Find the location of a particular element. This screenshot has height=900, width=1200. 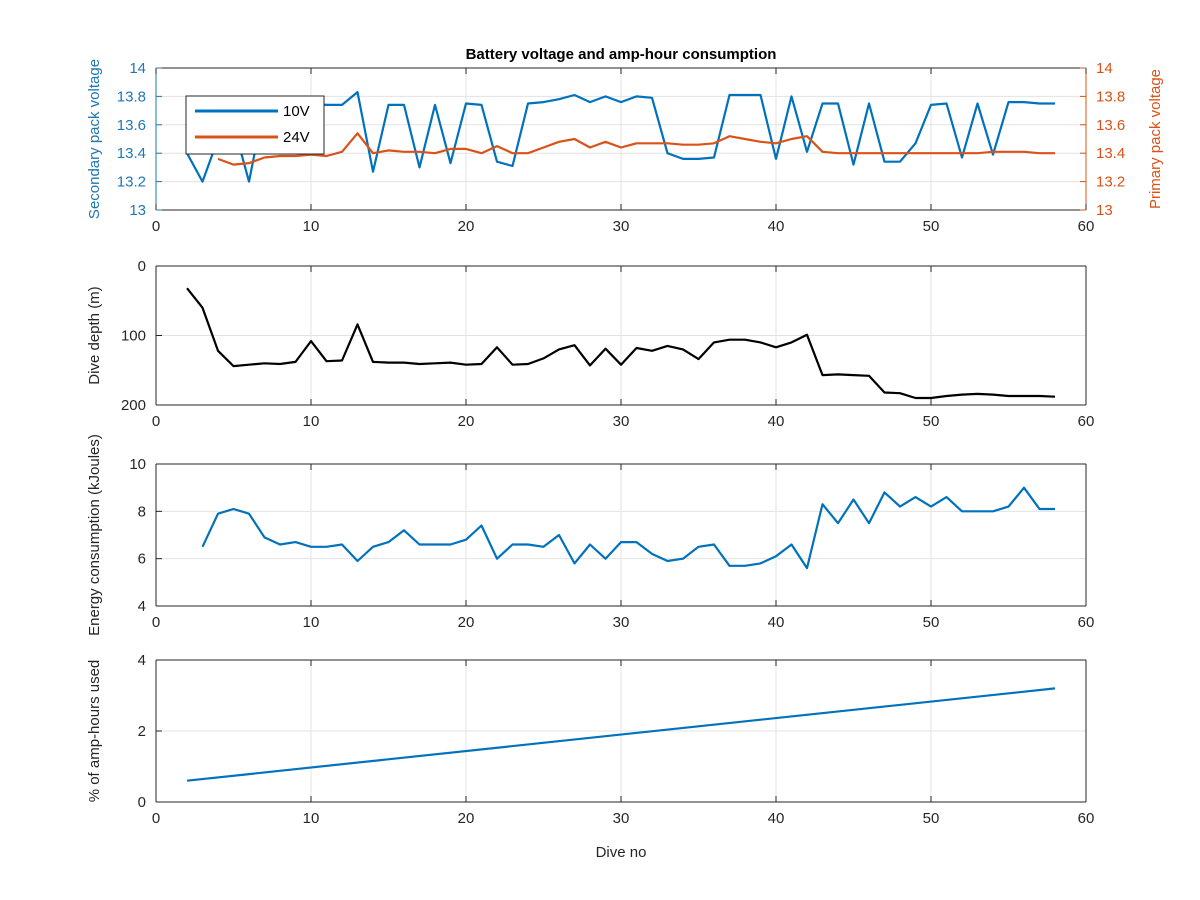

y-tick-label: 200 is located at coordinates (133, 405).